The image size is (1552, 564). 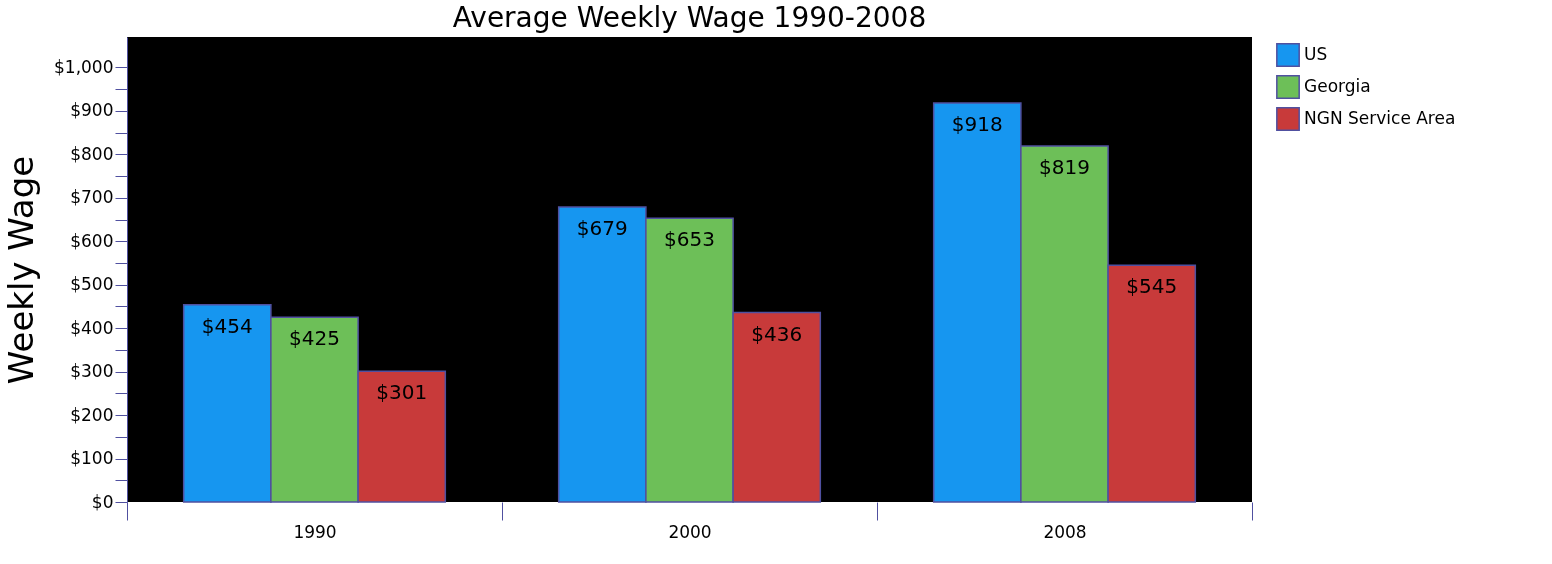 What do you see at coordinates (92, 371) in the screenshot?
I see `y-tick-label: $300` at bounding box center [92, 371].